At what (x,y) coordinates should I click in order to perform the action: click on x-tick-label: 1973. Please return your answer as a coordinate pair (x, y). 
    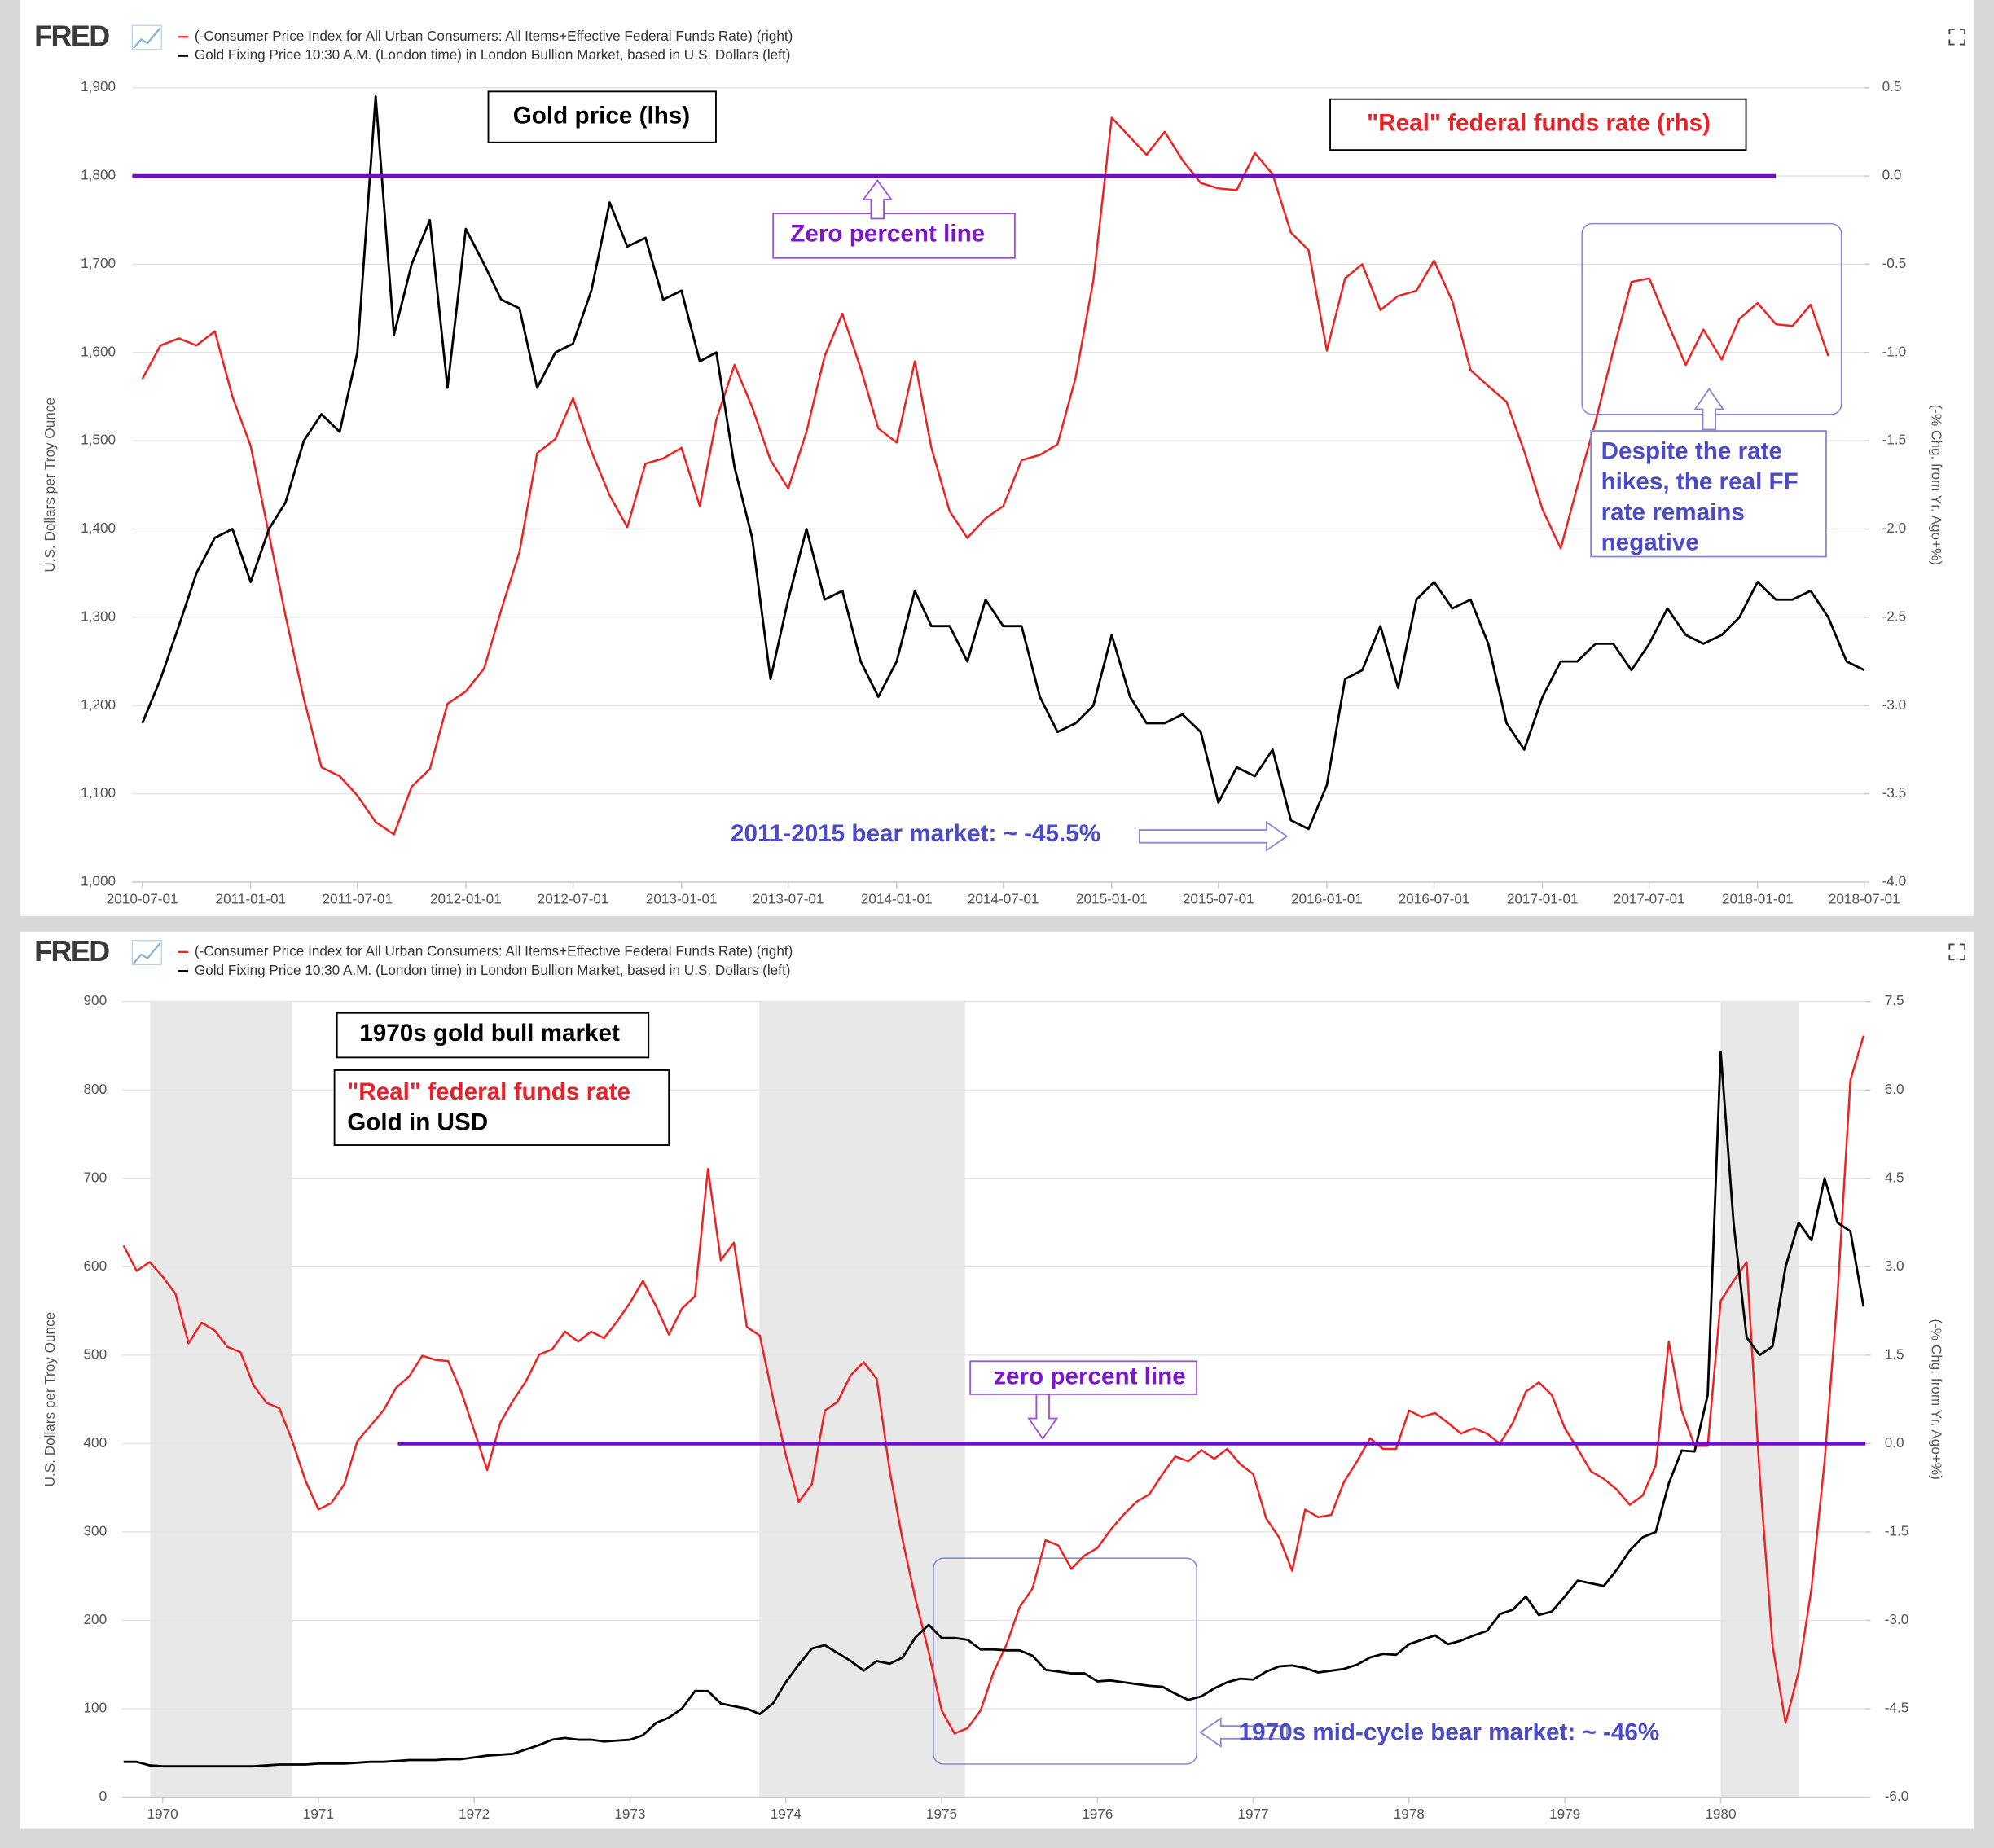
    Looking at the image, I should click on (629, 1814).